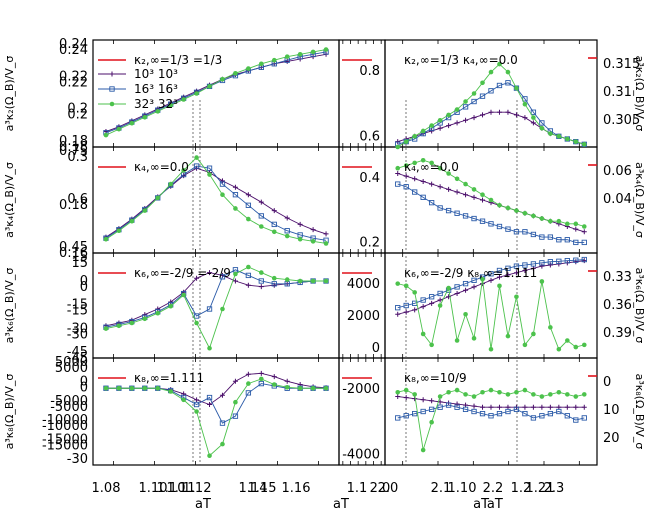  What do you see at coordinates (156, 104) in the screenshot?
I see `legend-entry: 32³ 32³` at bounding box center [156, 104].